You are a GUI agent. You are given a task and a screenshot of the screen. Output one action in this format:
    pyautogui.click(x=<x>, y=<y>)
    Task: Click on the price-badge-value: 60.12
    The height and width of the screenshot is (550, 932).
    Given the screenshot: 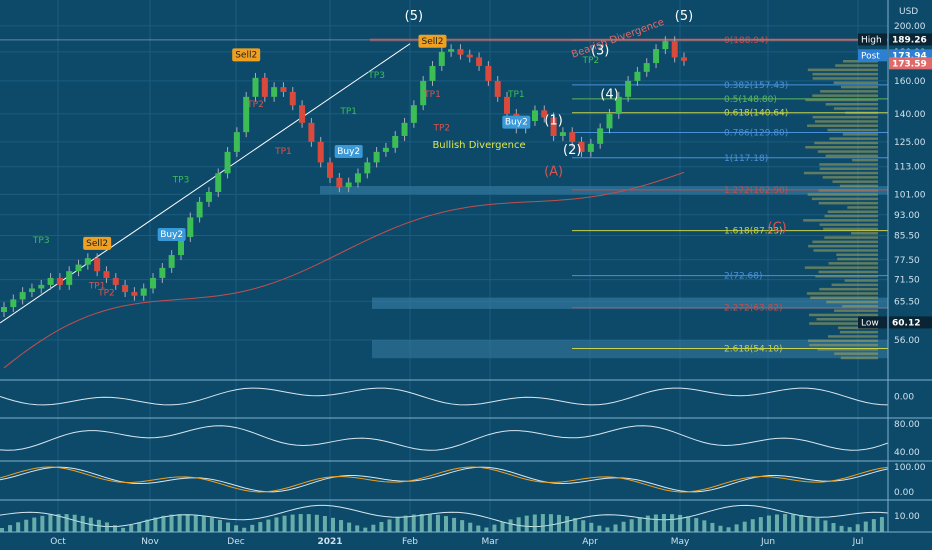 What is the action you would take?
    pyautogui.click(x=906, y=323)
    